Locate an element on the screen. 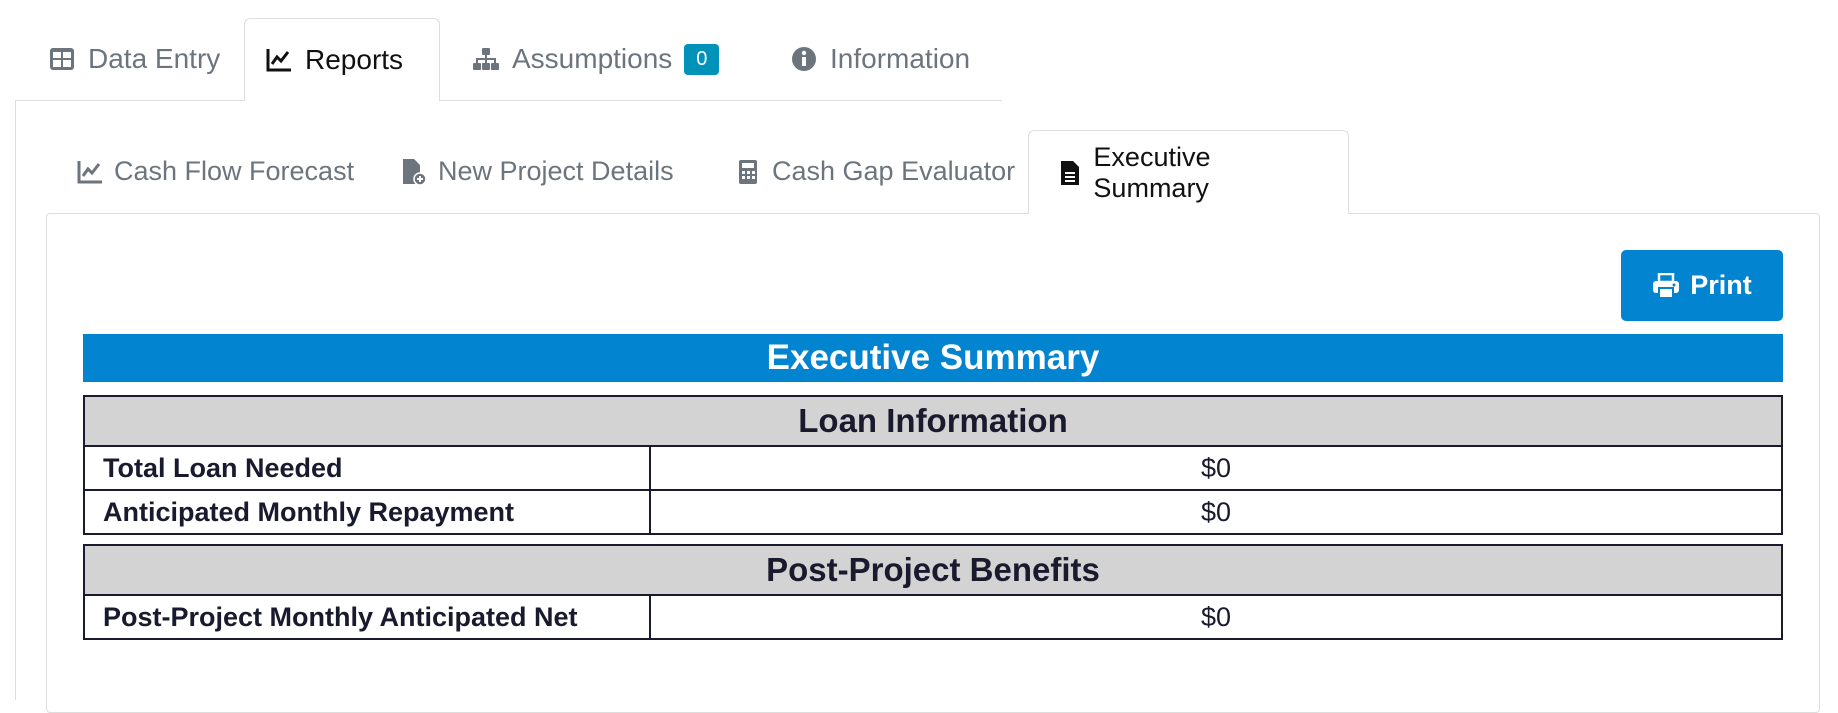  table-header: Loan Information is located at coordinates (933, 421).